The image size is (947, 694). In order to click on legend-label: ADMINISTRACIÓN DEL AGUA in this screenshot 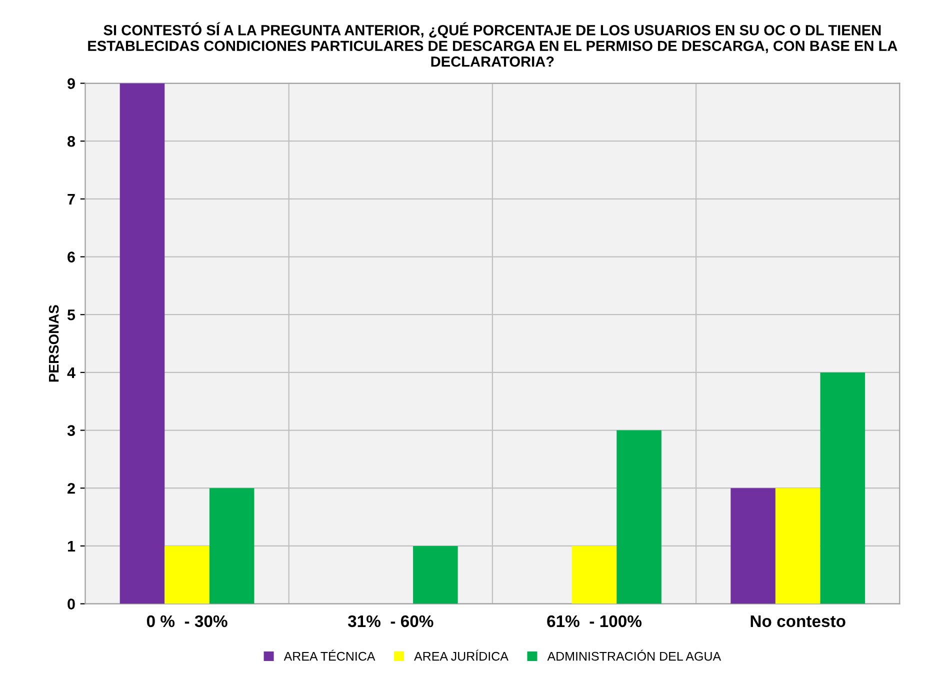, I will do `click(634, 655)`.